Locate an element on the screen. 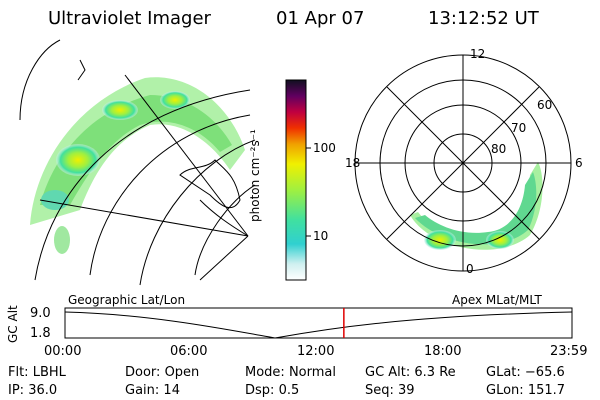 The height and width of the screenshot is (400, 600). status-seq: Seq: 39 is located at coordinates (390, 390).